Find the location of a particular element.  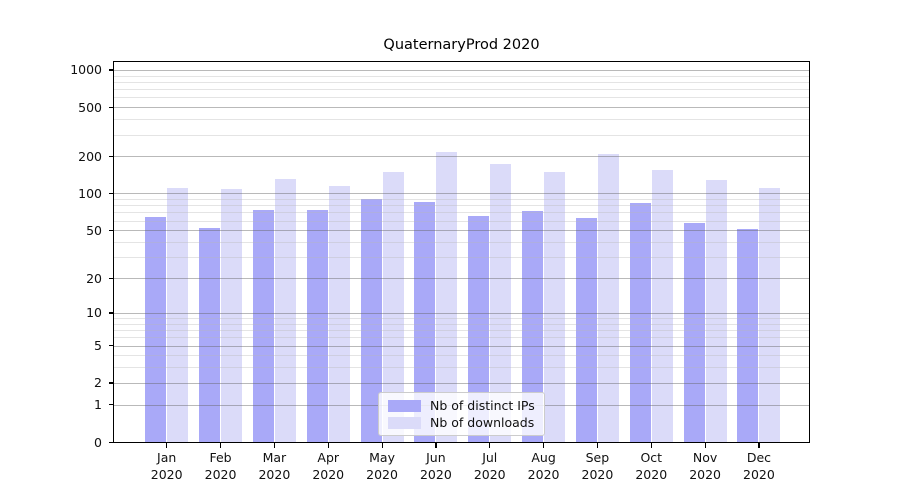

x-tick-jul is located at coordinates (490, 445).